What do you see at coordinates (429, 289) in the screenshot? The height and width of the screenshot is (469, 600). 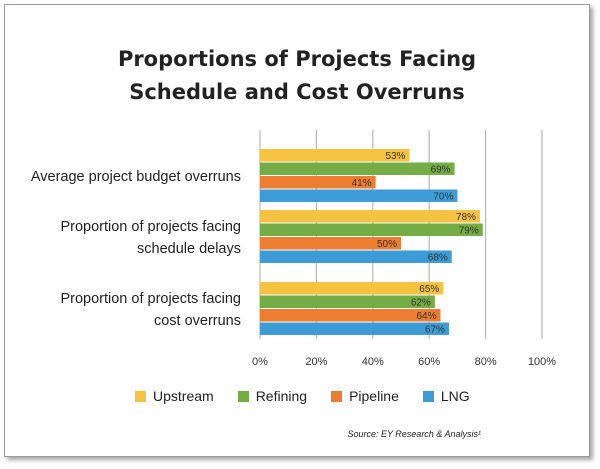 I see `data-label: 65%` at bounding box center [429, 289].